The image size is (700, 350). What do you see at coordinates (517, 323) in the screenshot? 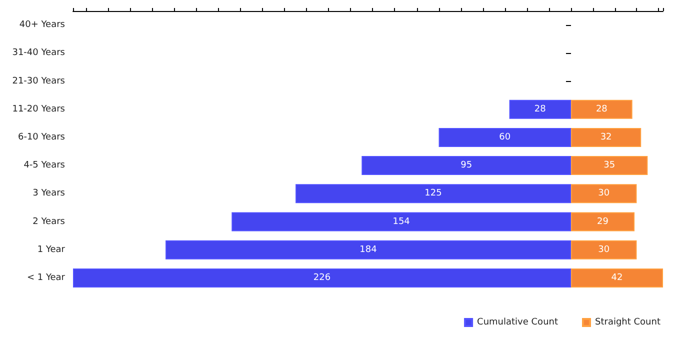
I see `legend-label: Cumulative Count` at bounding box center [517, 323].